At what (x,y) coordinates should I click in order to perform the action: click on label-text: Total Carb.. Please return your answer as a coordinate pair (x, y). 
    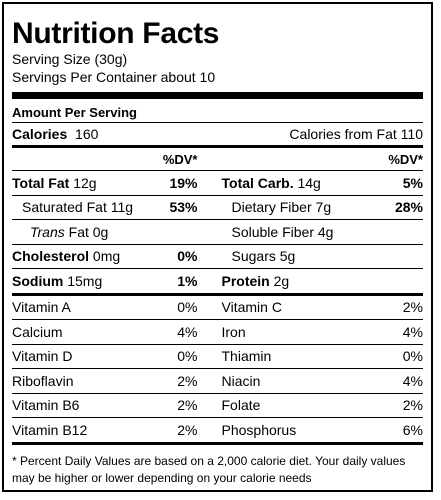
    Looking at the image, I should click on (257, 182).